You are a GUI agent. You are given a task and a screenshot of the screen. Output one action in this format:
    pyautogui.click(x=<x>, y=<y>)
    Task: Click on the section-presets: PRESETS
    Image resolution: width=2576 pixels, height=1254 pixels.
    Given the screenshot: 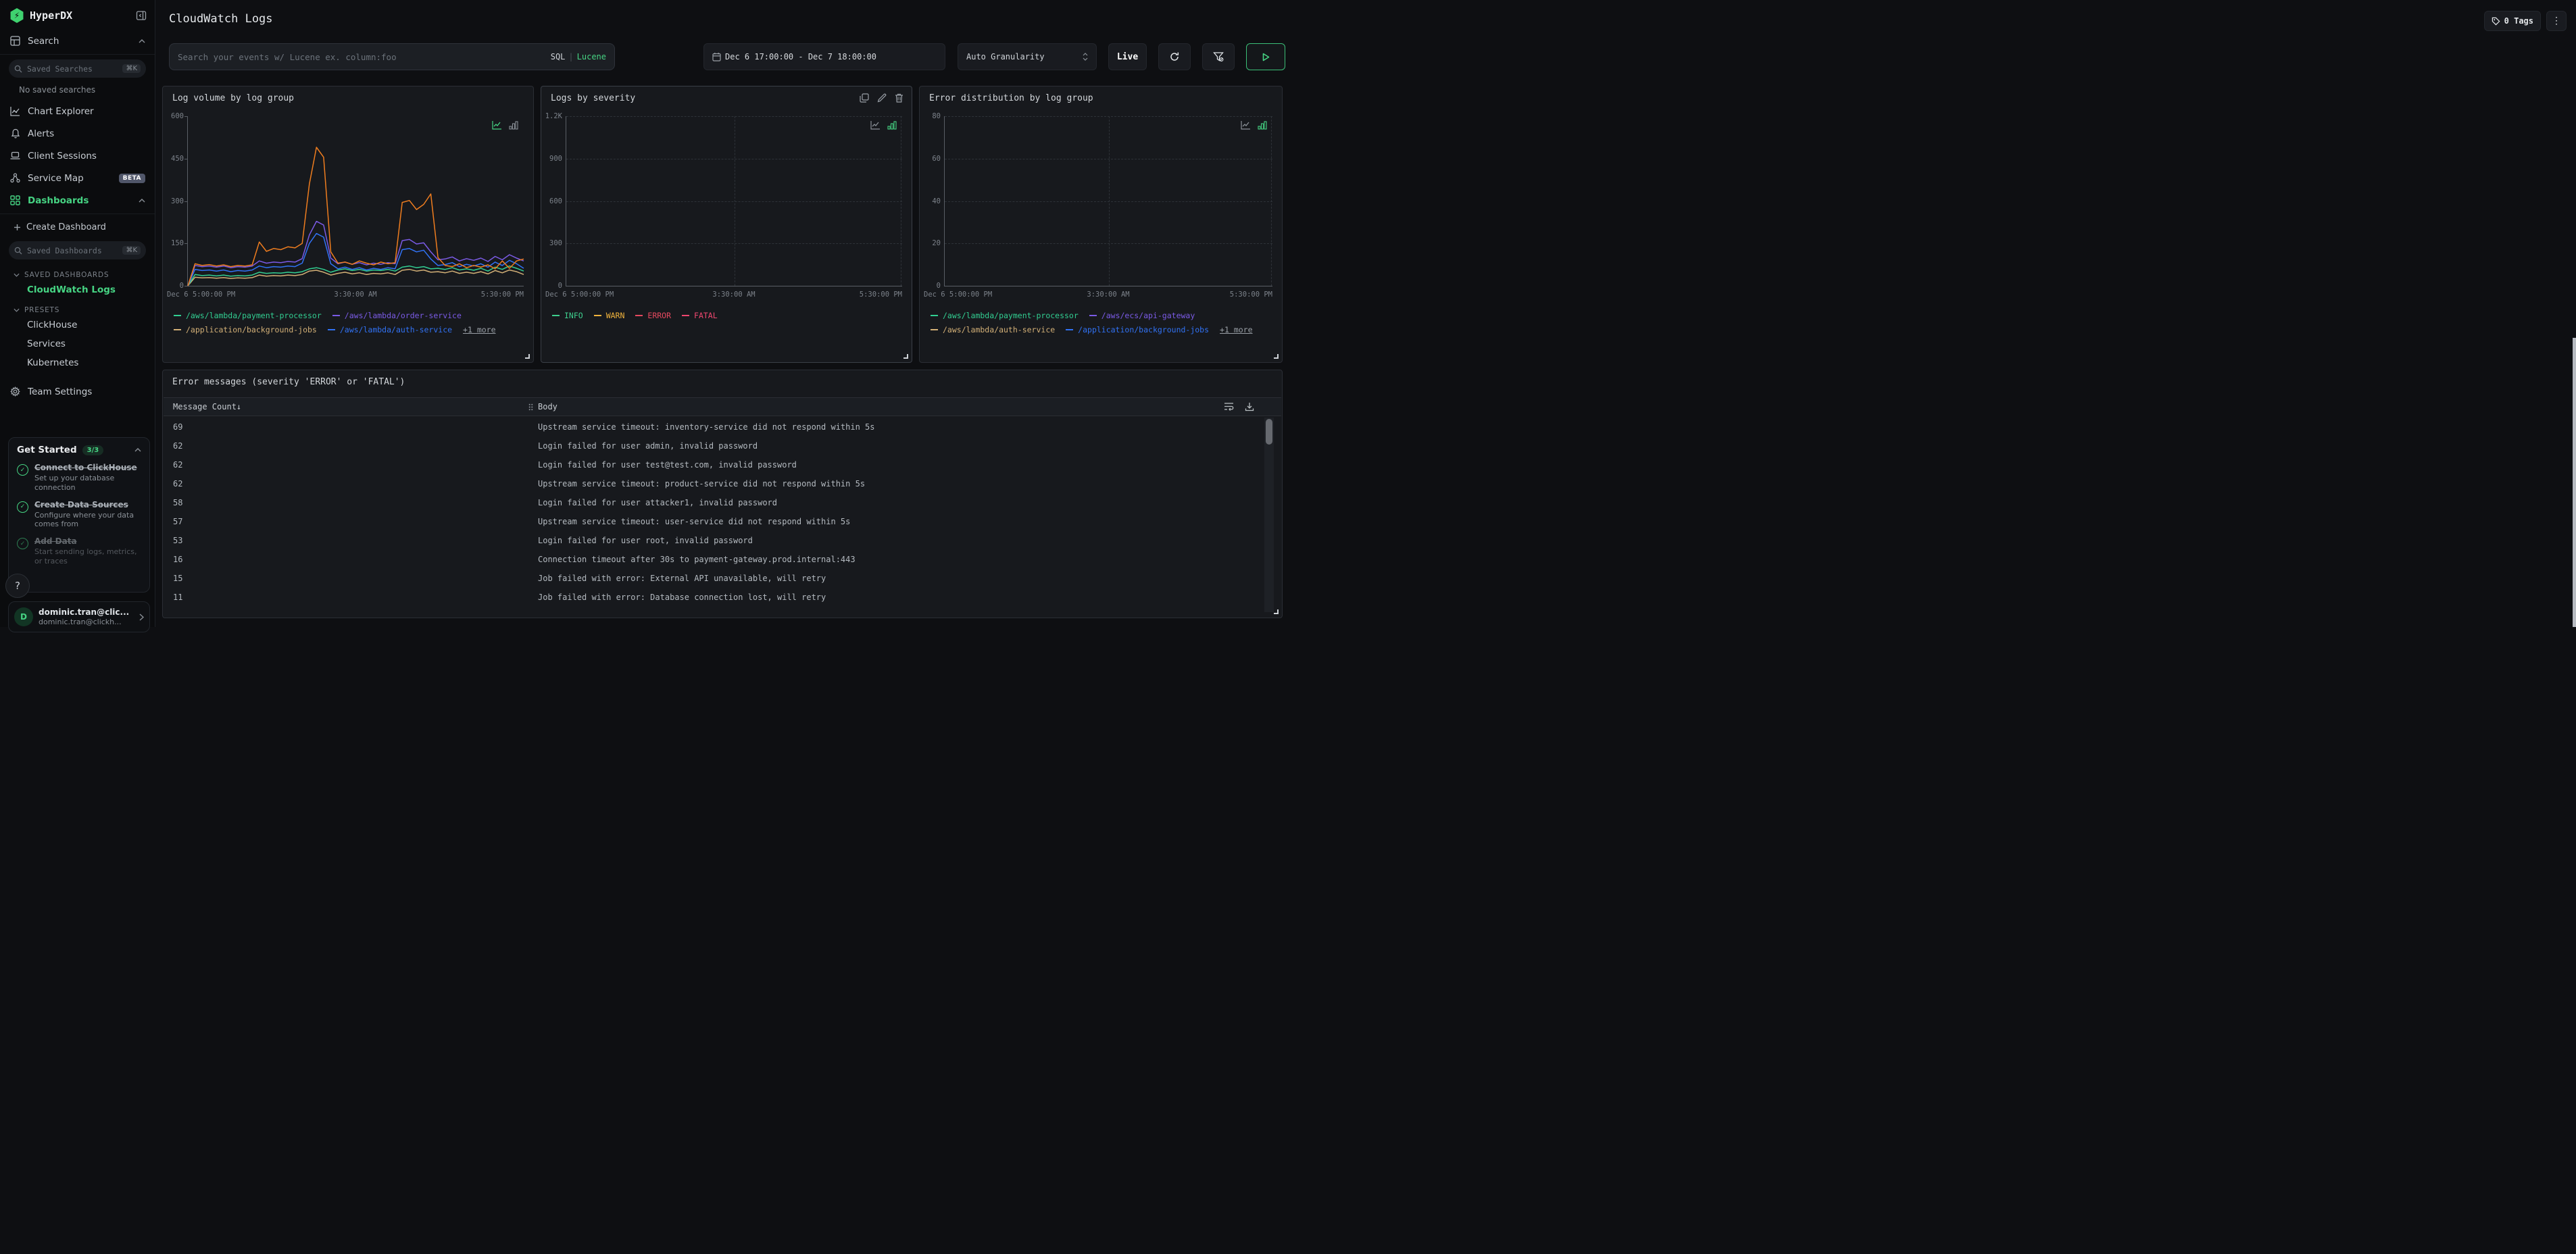 What is the action you would take?
    pyautogui.click(x=78, y=307)
    